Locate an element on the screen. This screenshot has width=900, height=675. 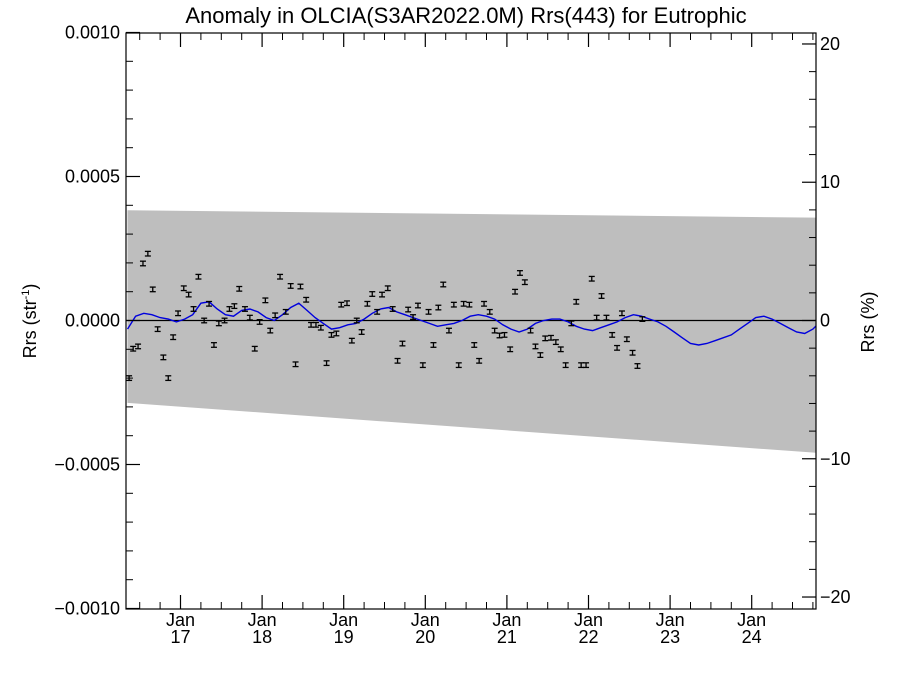
left-y-axis-title-superscript: -1 is located at coordinates (26, 295).